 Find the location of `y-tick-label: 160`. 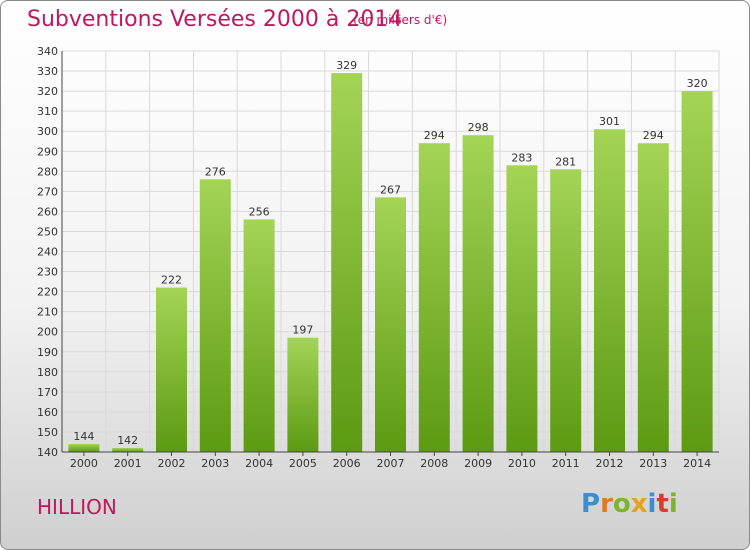

y-tick-label: 160 is located at coordinates (47, 412).